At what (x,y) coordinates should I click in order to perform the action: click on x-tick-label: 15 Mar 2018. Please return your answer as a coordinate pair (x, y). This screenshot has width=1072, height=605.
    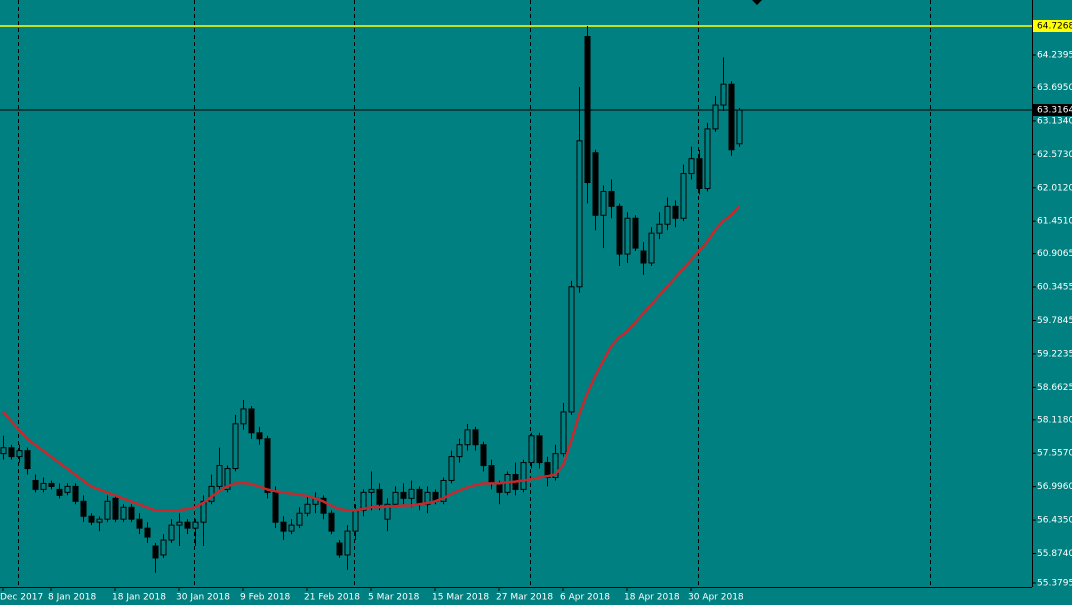
    Looking at the image, I should click on (460, 598).